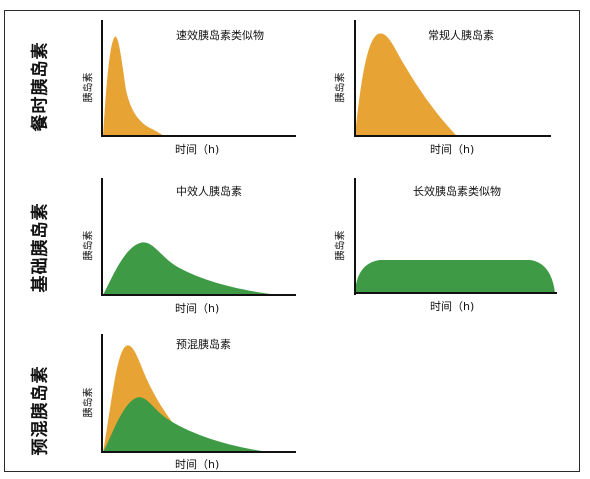  I want to click on x-label-rapid-acting: 时间（h), so click(197, 149).